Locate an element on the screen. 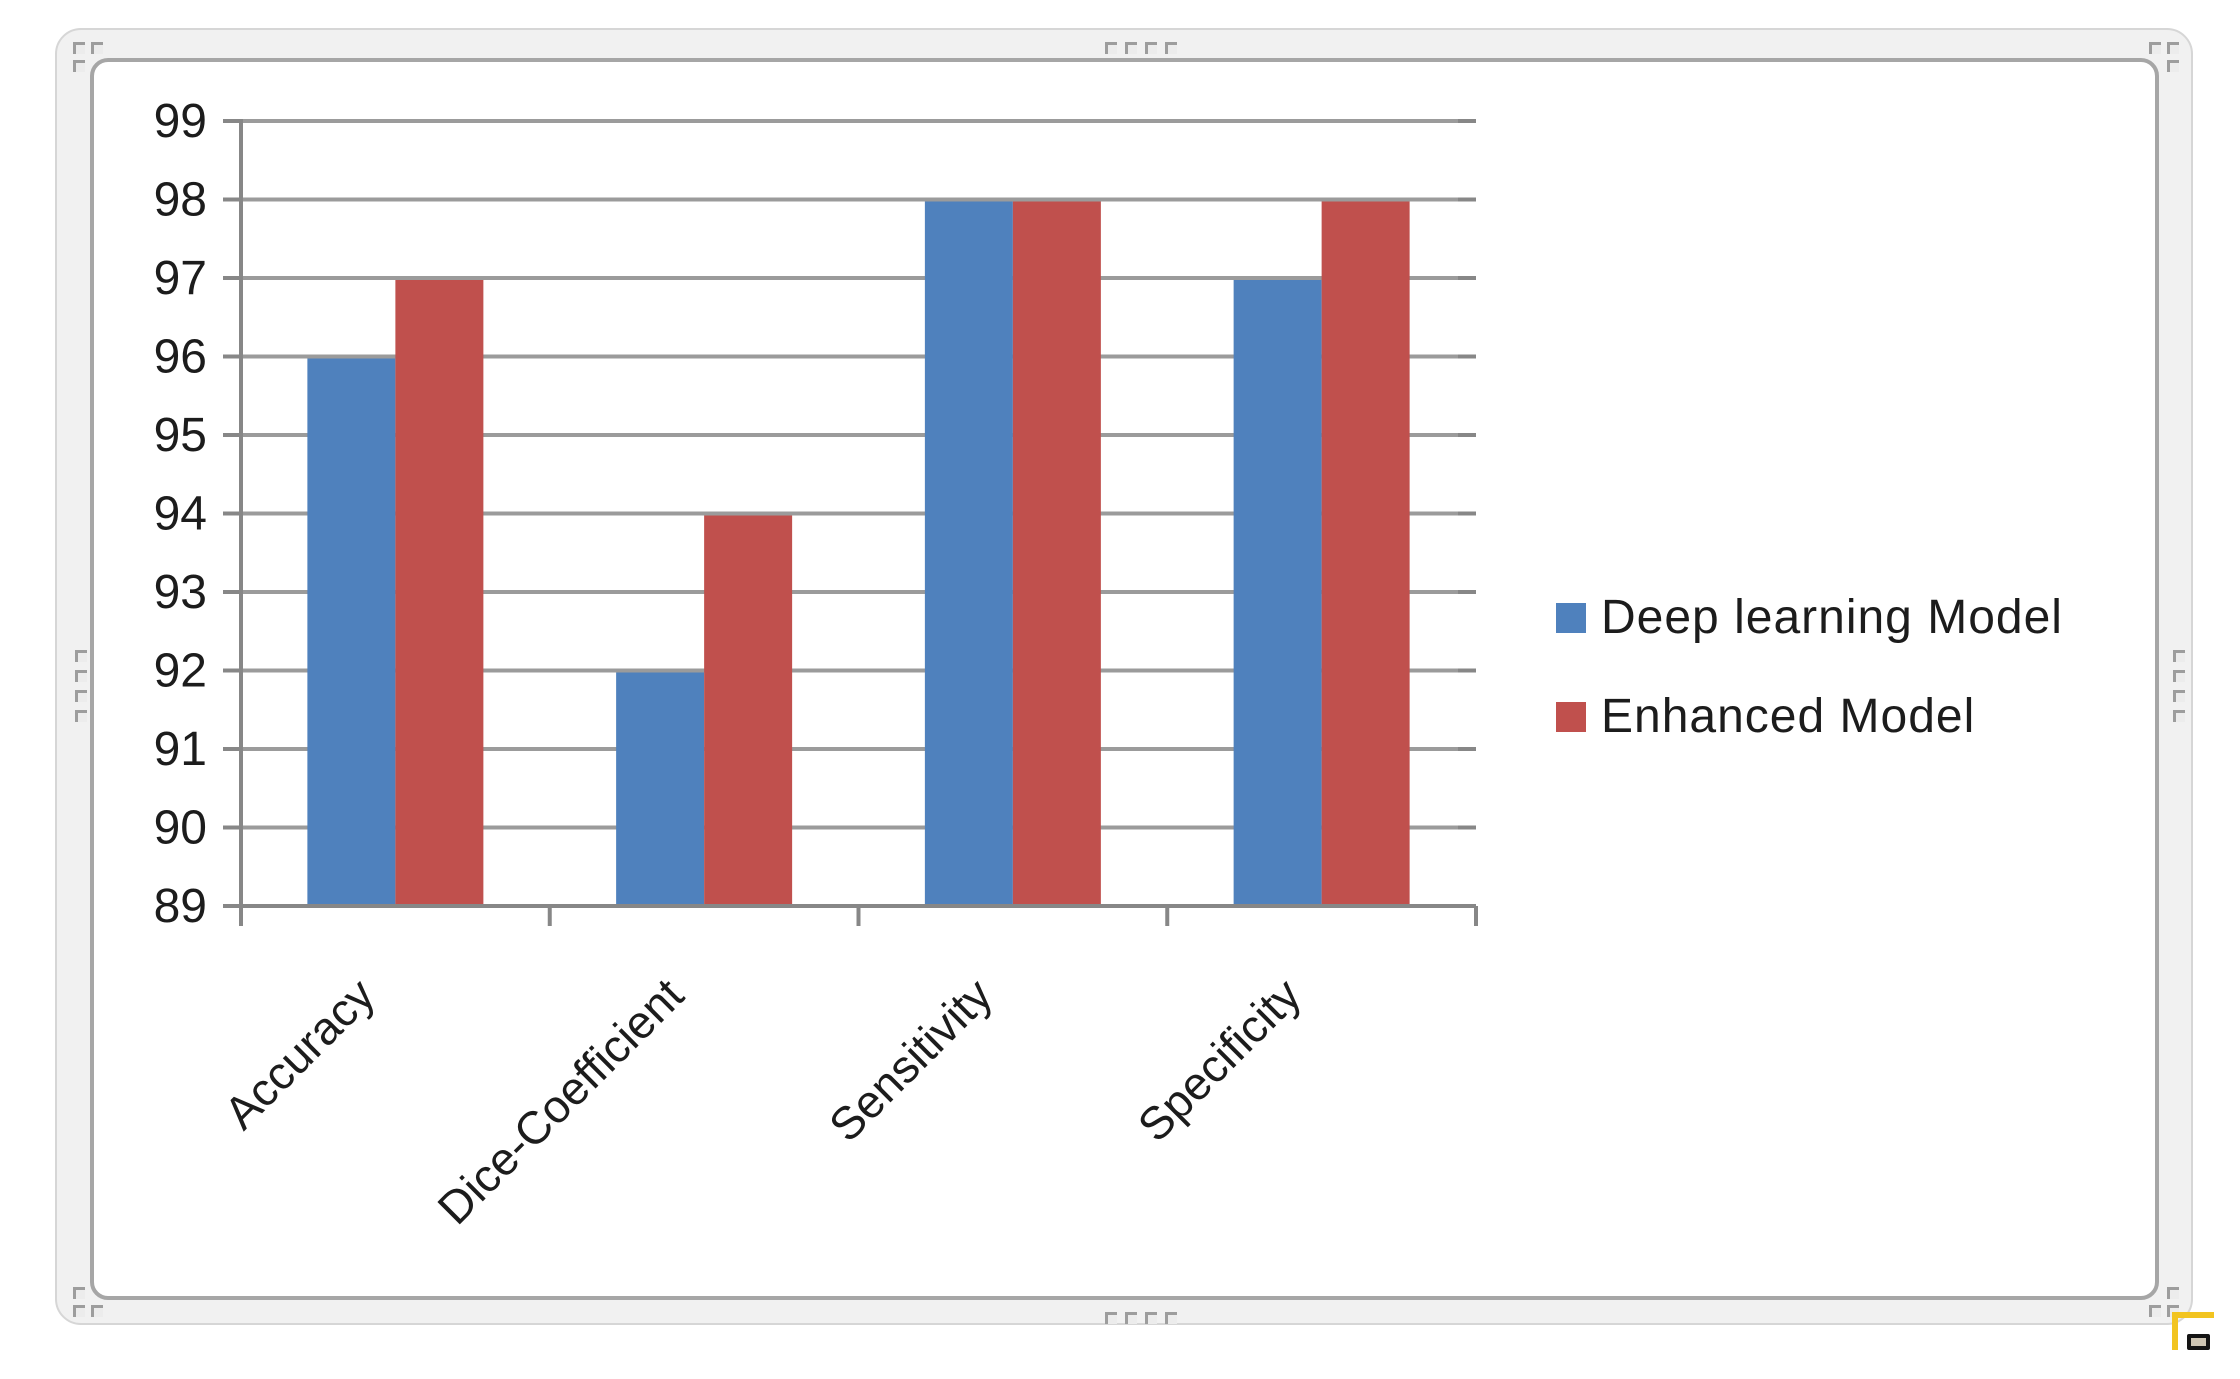 The height and width of the screenshot is (1379, 2240). resize-handle-right is located at coordinates (2179, 686).